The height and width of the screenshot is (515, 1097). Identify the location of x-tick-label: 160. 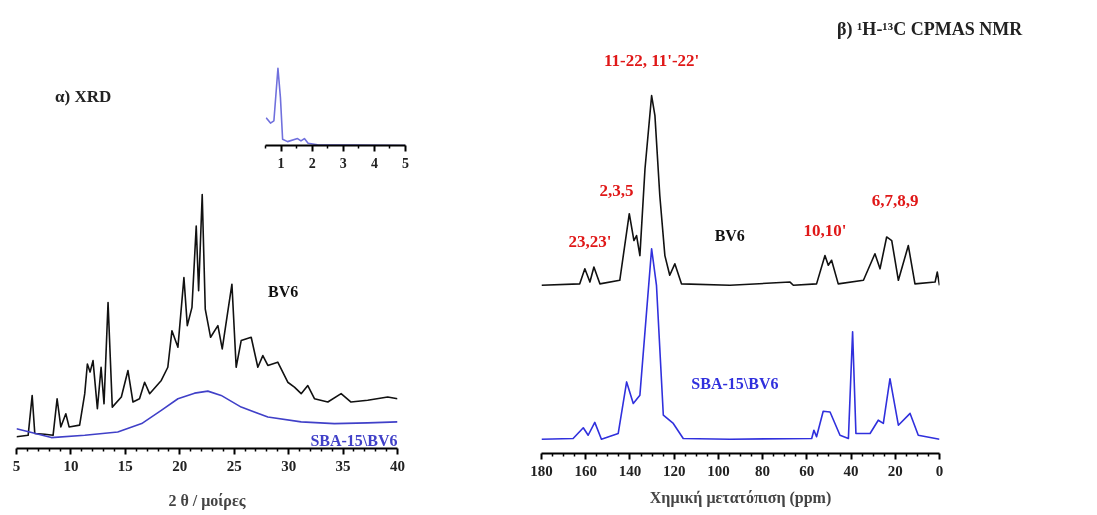
(585, 470).